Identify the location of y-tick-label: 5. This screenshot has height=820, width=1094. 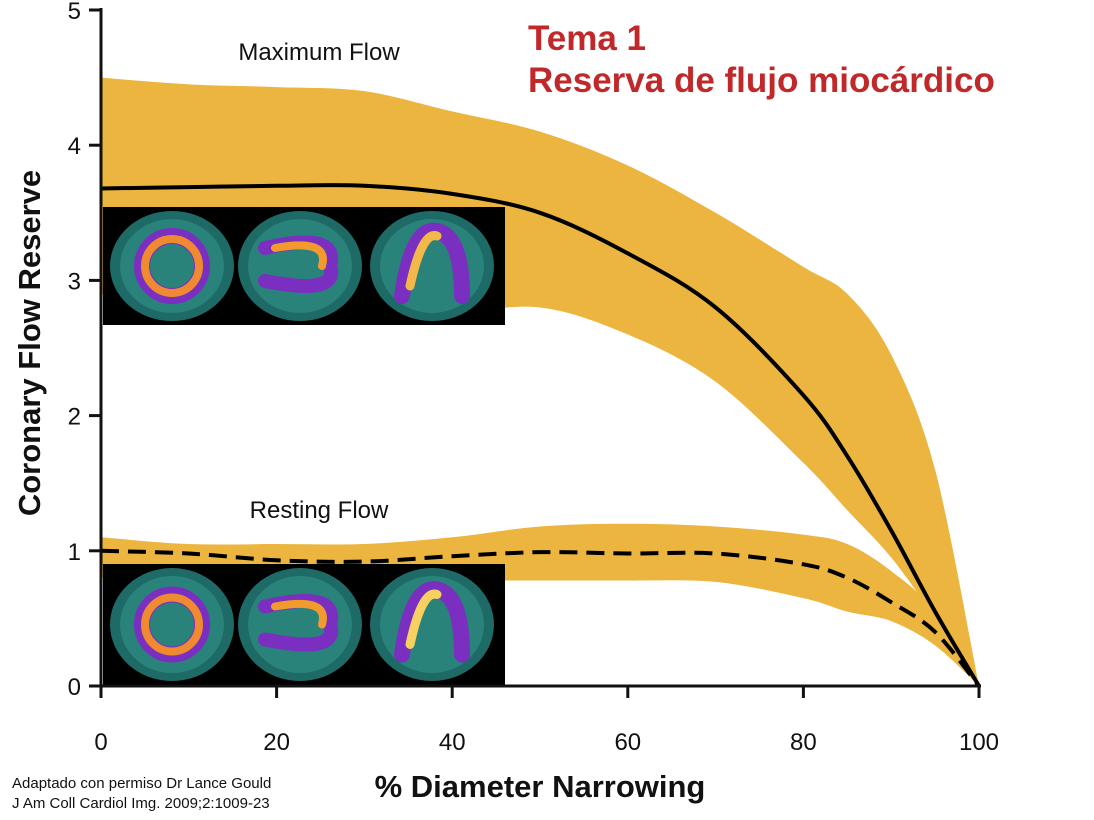
(74, 12).